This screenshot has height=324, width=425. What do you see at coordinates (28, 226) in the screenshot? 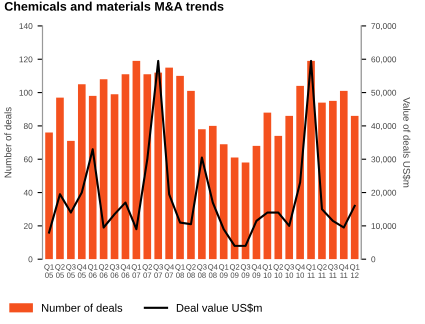
I see `y-tick-label: 20` at bounding box center [28, 226].